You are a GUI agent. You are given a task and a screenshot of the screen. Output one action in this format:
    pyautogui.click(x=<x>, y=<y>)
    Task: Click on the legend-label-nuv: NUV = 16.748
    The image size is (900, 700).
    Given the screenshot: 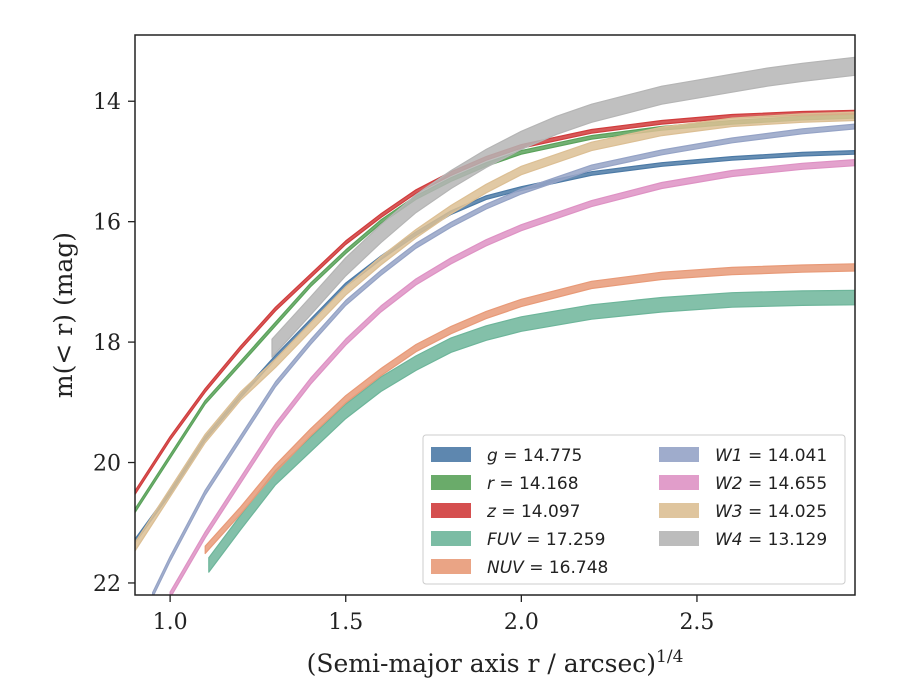 What is the action you would take?
    pyautogui.click(x=547, y=568)
    